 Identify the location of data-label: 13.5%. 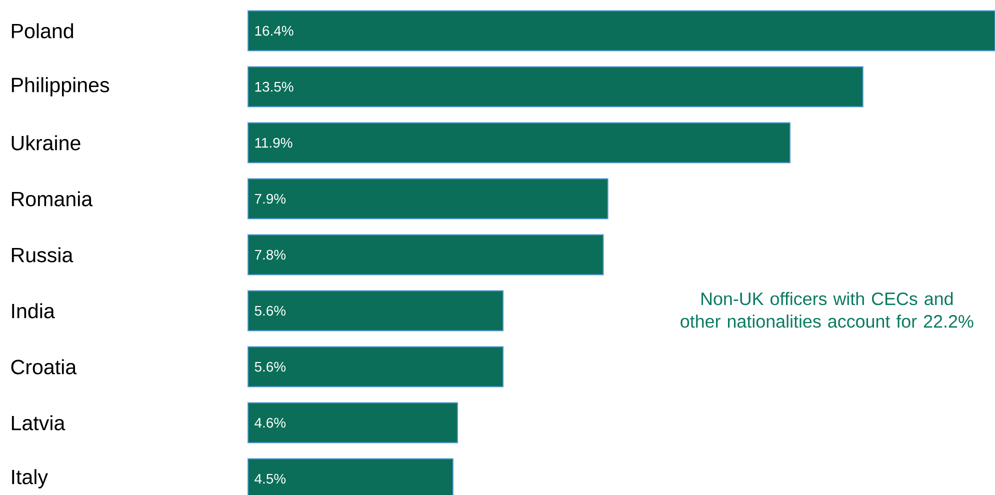
(274, 87).